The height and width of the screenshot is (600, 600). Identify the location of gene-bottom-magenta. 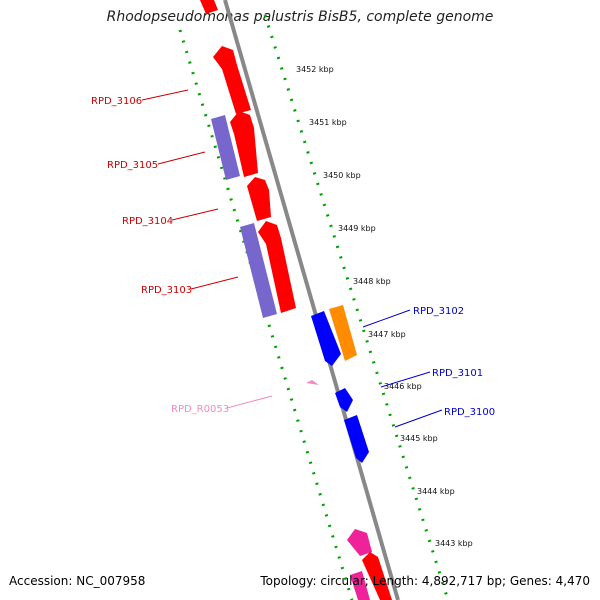
(359, 542).